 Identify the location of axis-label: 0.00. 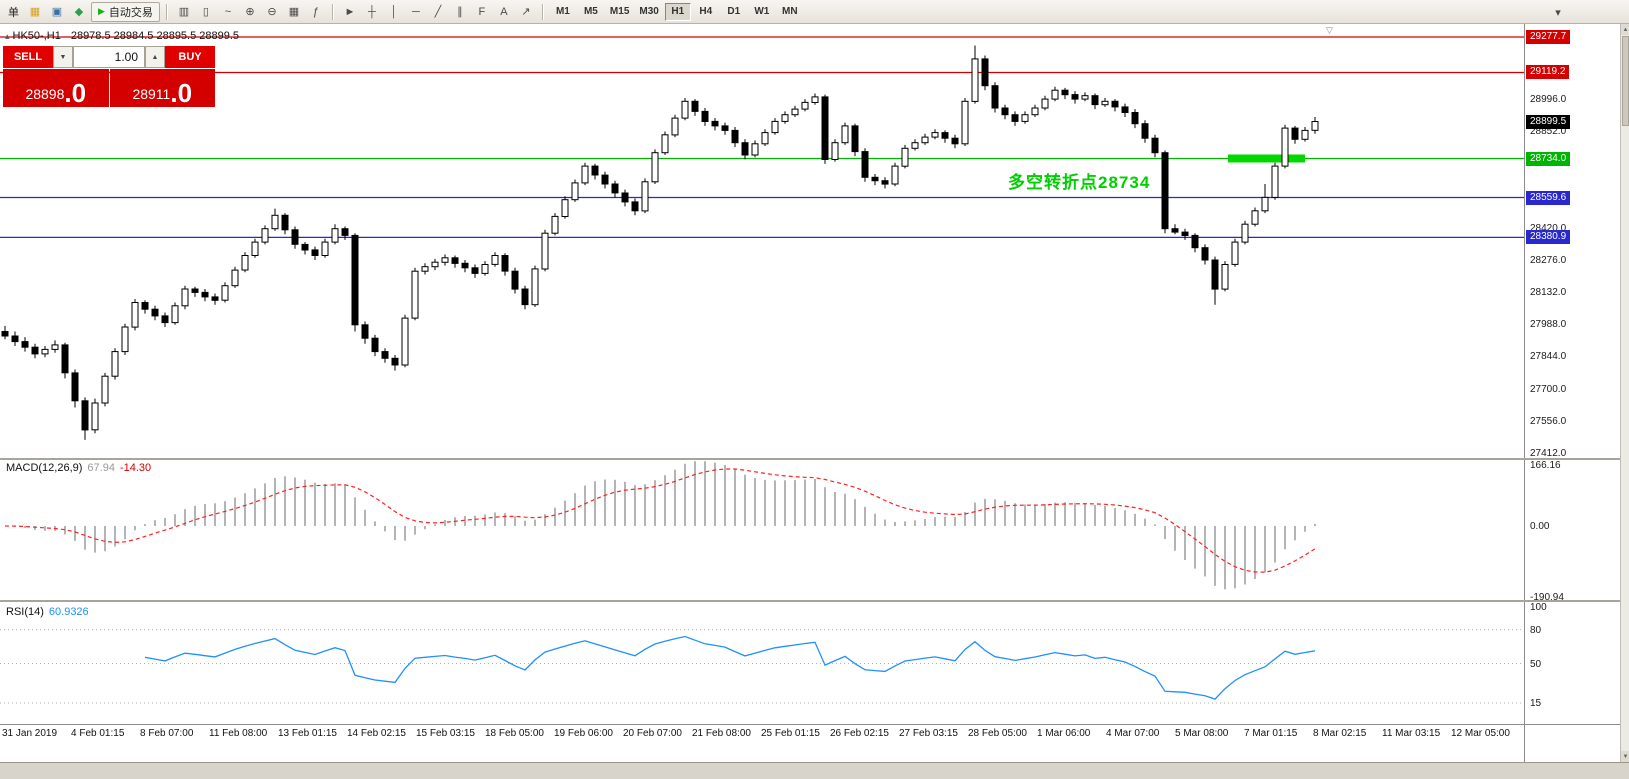
(1540, 526).